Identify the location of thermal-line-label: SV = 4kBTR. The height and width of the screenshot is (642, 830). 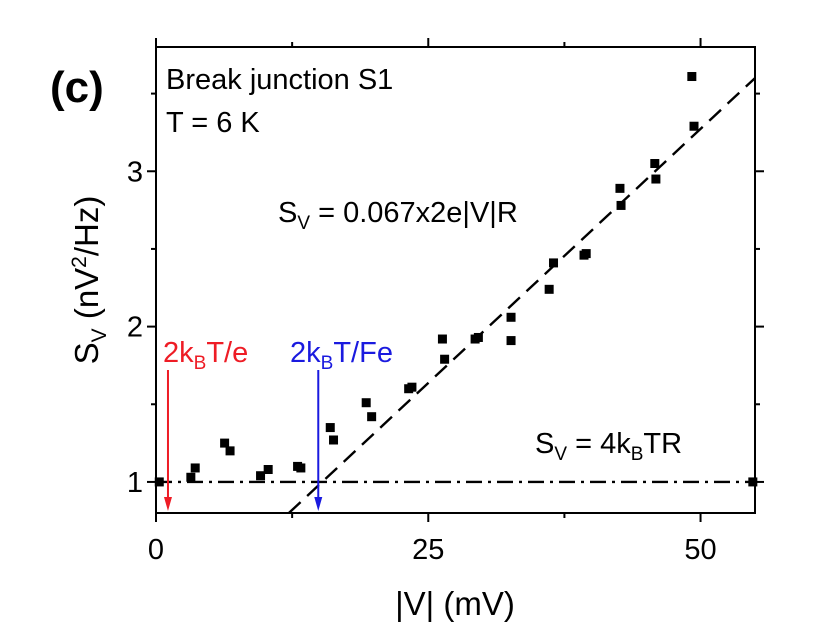
(608, 446).